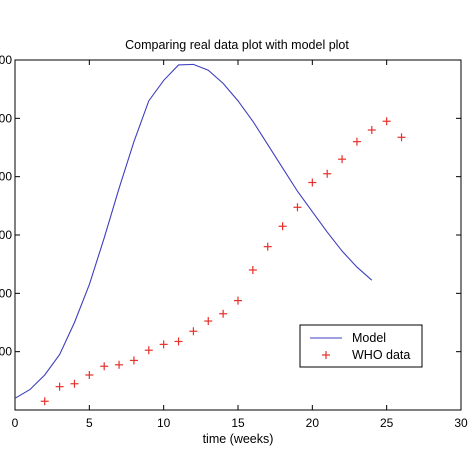  I want to click on x-tick-label: 15, so click(238, 423).